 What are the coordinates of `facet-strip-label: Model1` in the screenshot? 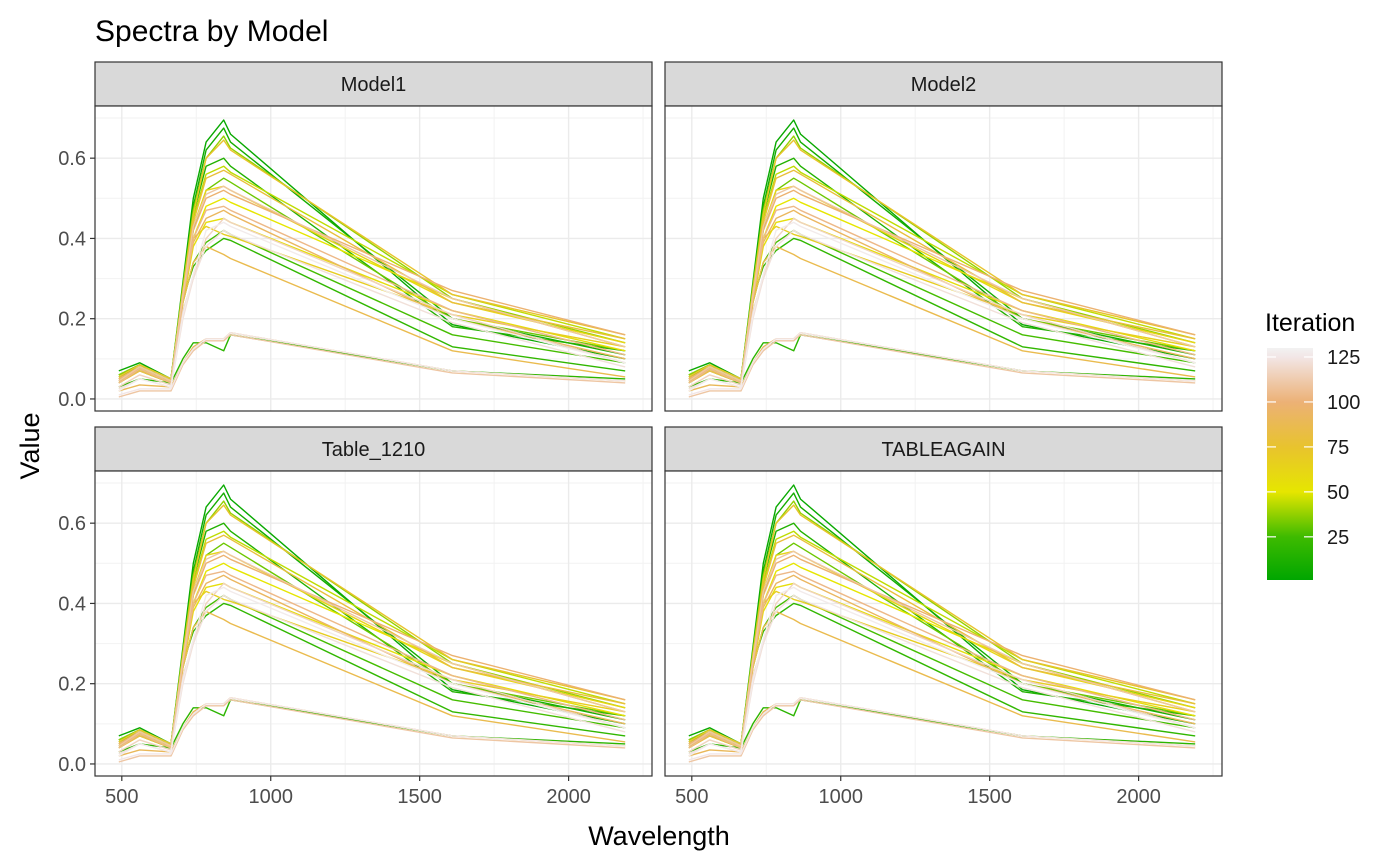 It's located at (374, 85).